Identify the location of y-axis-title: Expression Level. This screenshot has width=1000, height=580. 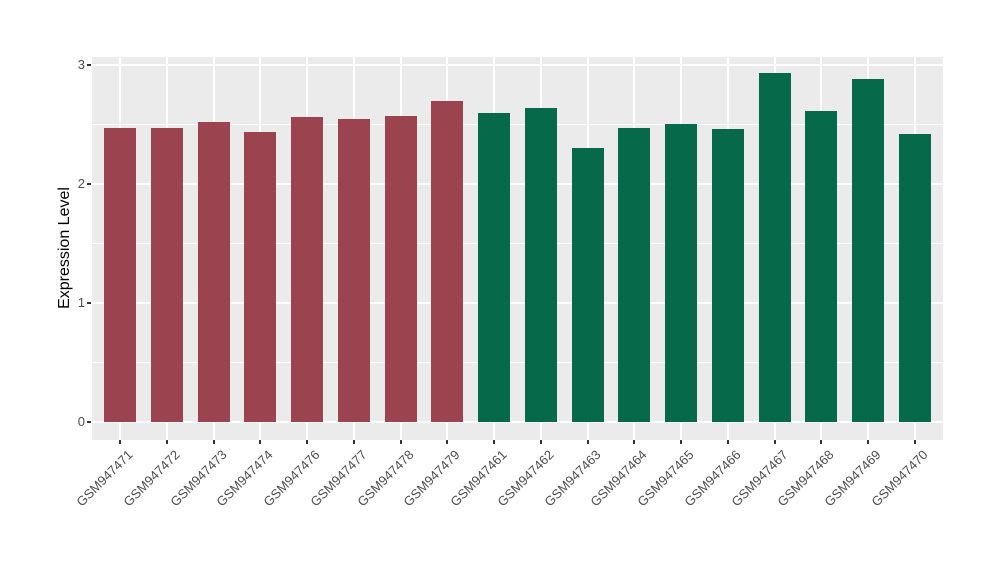
(64, 248).